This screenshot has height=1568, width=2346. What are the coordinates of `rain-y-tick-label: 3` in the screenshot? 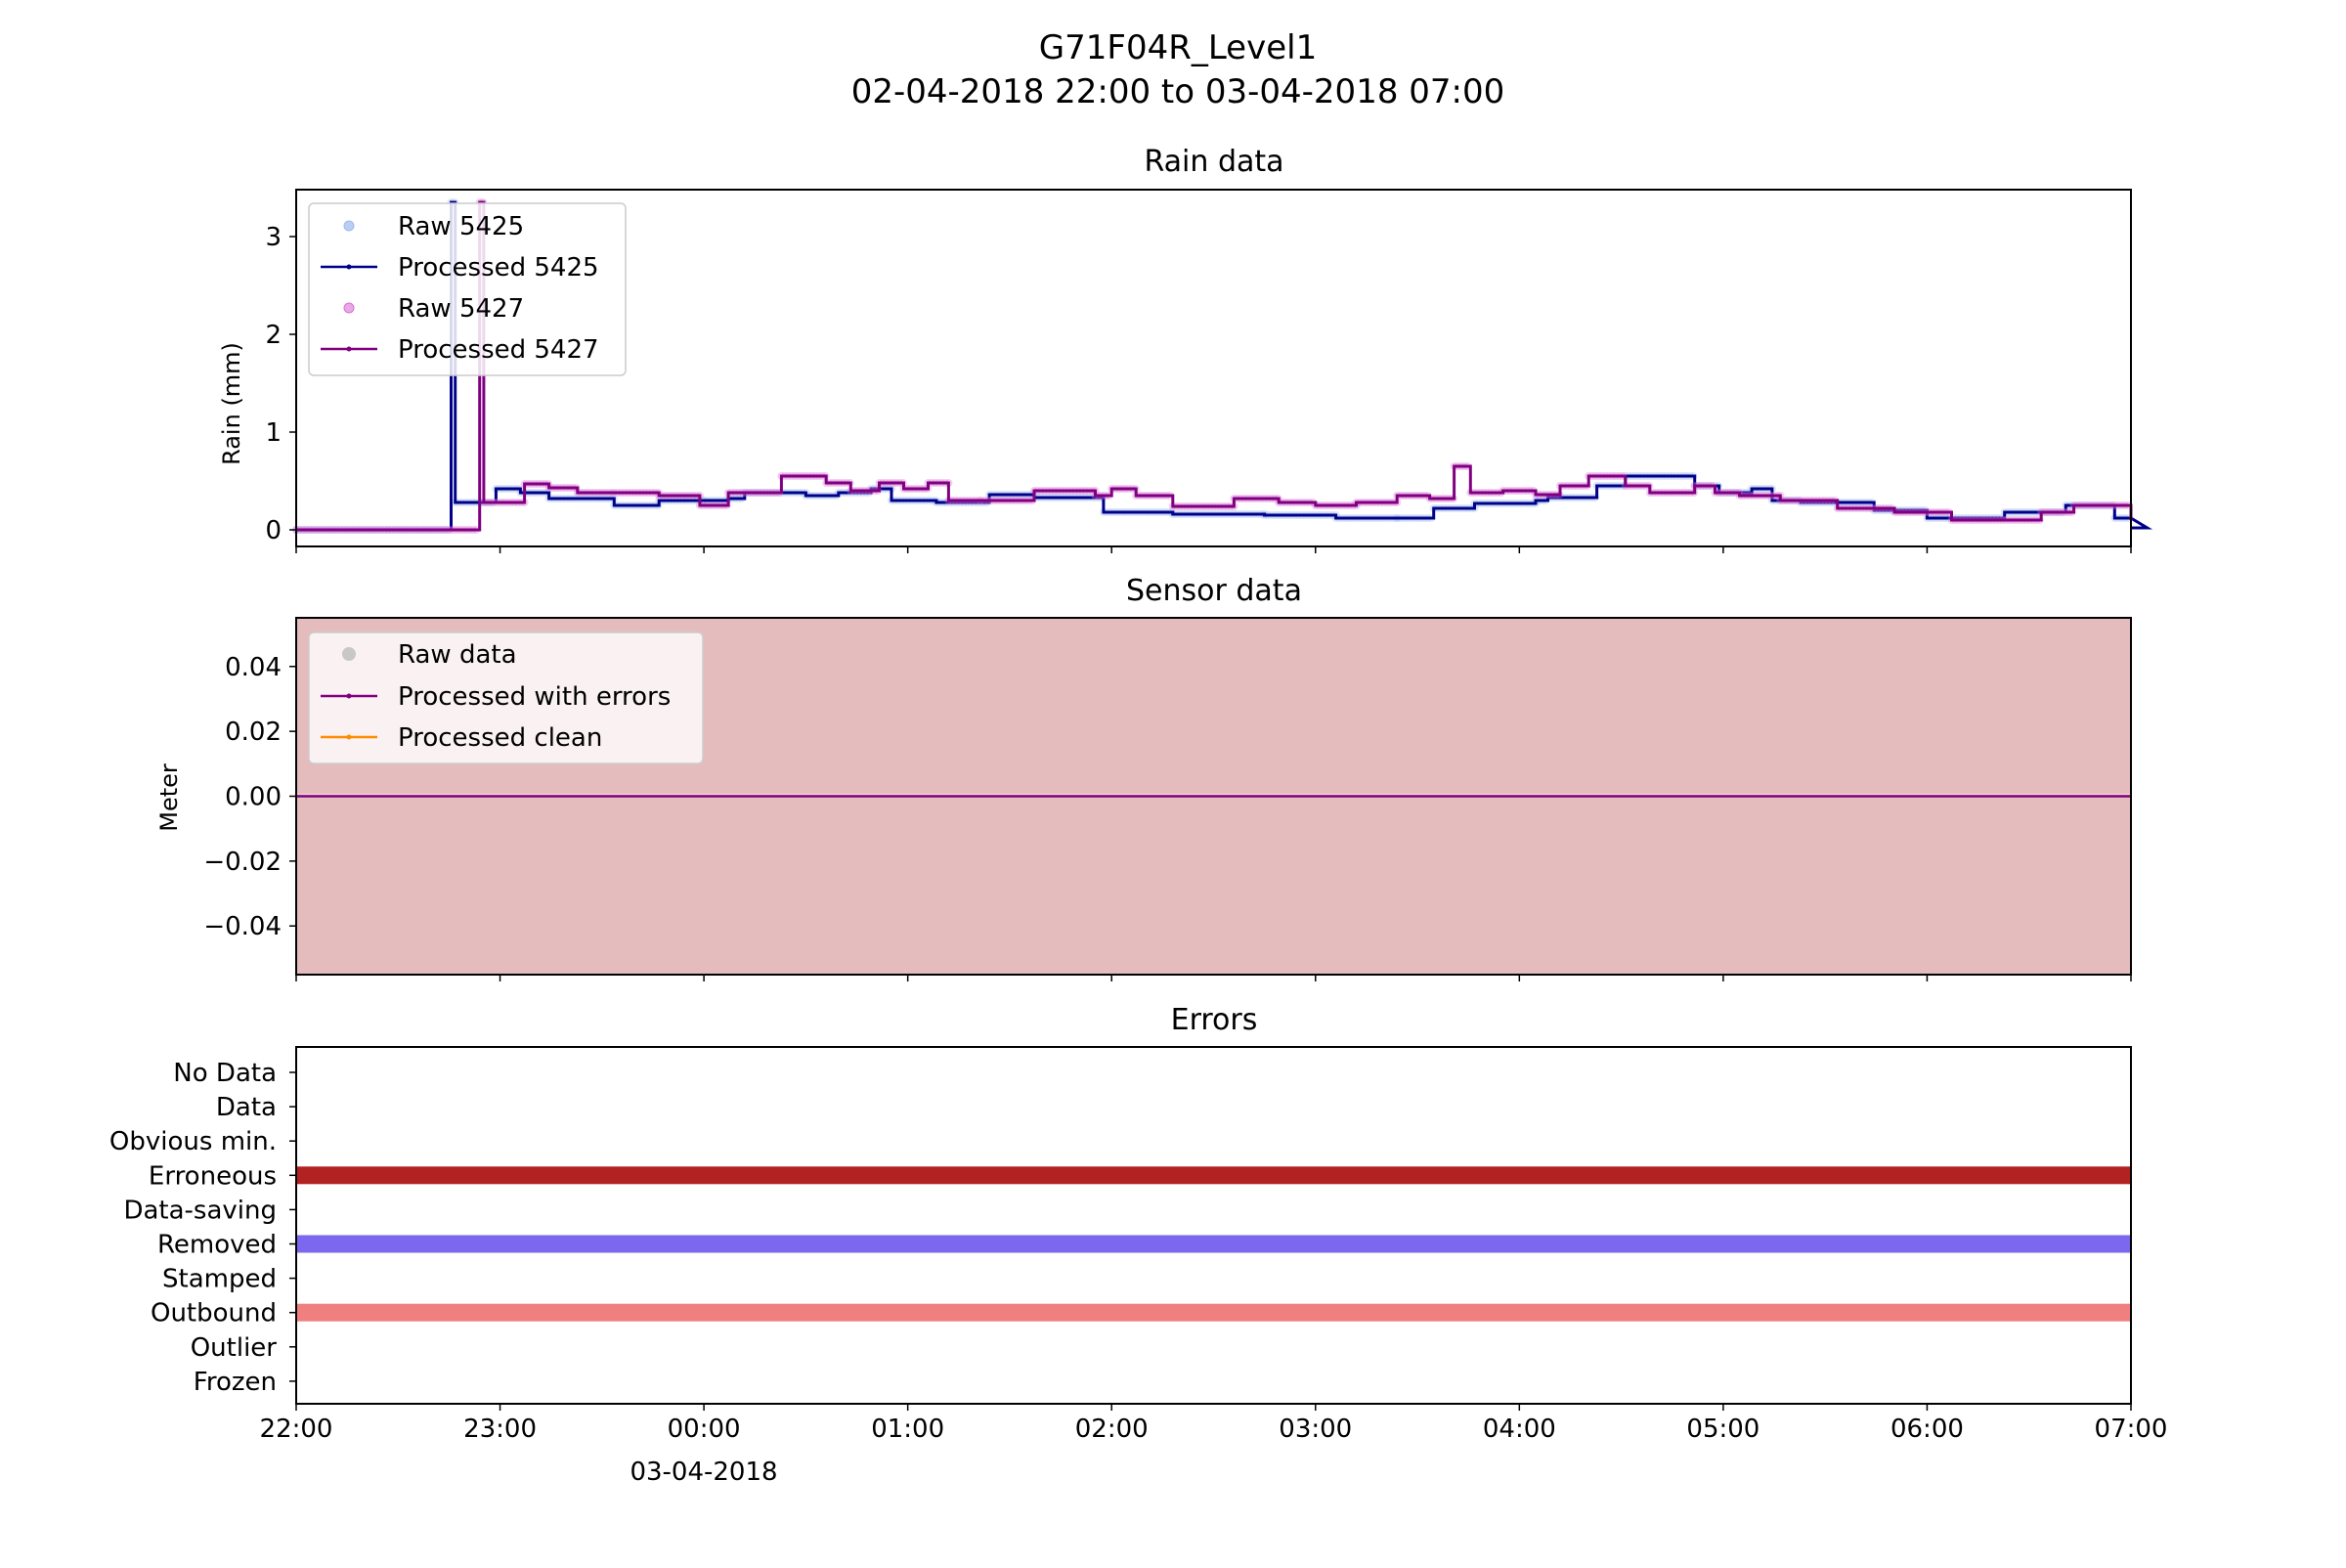 It's located at (273, 237).